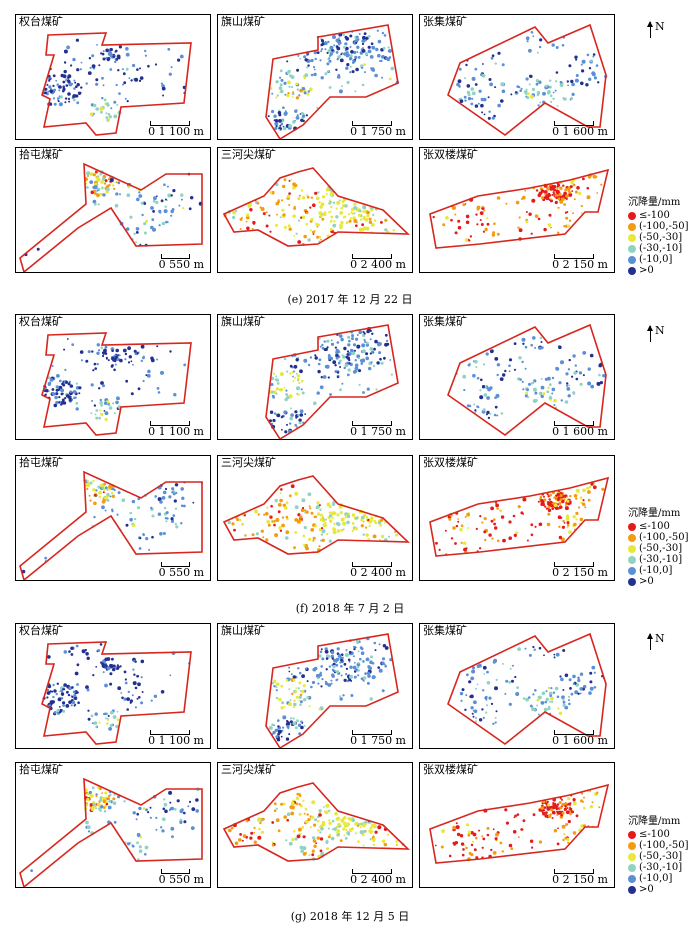 Image resolution: width=700 pixels, height=927 pixels. What do you see at coordinates (658, 889) in the screenshot?
I see `legend-item: >0` at bounding box center [658, 889].